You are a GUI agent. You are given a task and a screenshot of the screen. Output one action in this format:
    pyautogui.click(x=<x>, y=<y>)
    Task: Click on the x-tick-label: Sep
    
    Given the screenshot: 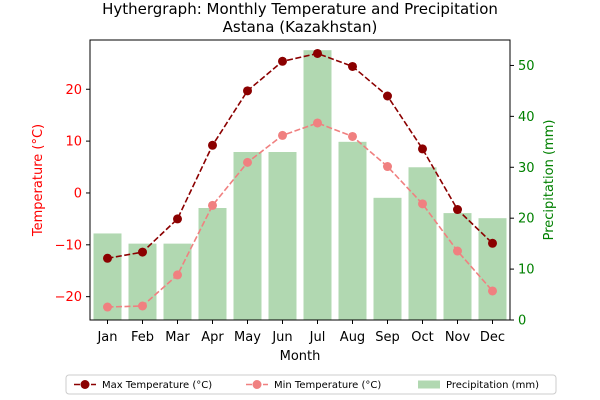 What is the action you would take?
    pyautogui.click(x=387, y=337)
    